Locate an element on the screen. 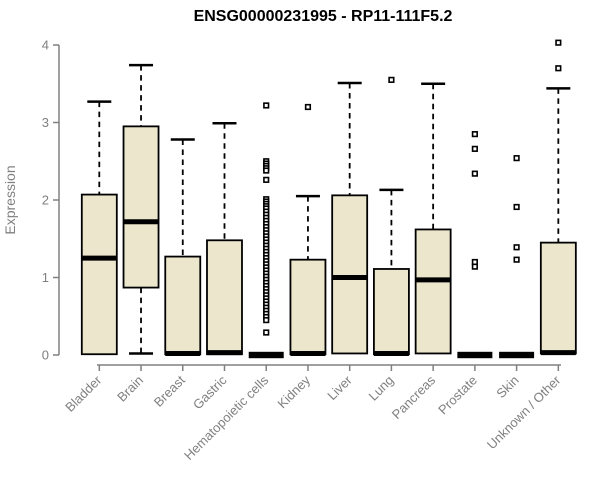 The width and height of the screenshot is (600, 500). chart-title: ENSG00000231995 - RP11-111F5.2 is located at coordinates (323, 16).